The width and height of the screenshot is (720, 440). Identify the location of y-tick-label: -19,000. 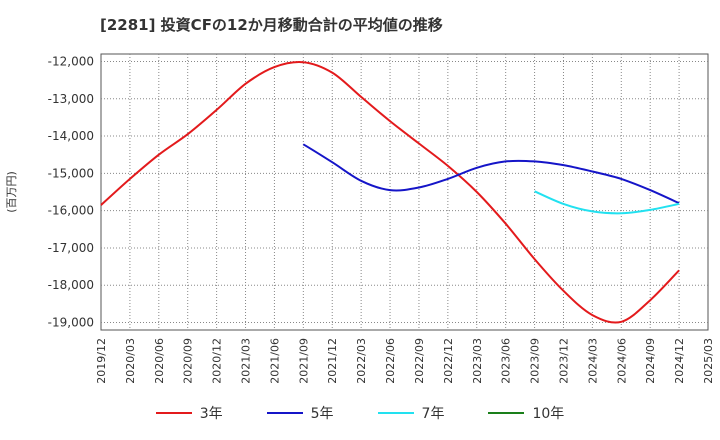
(71, 323).